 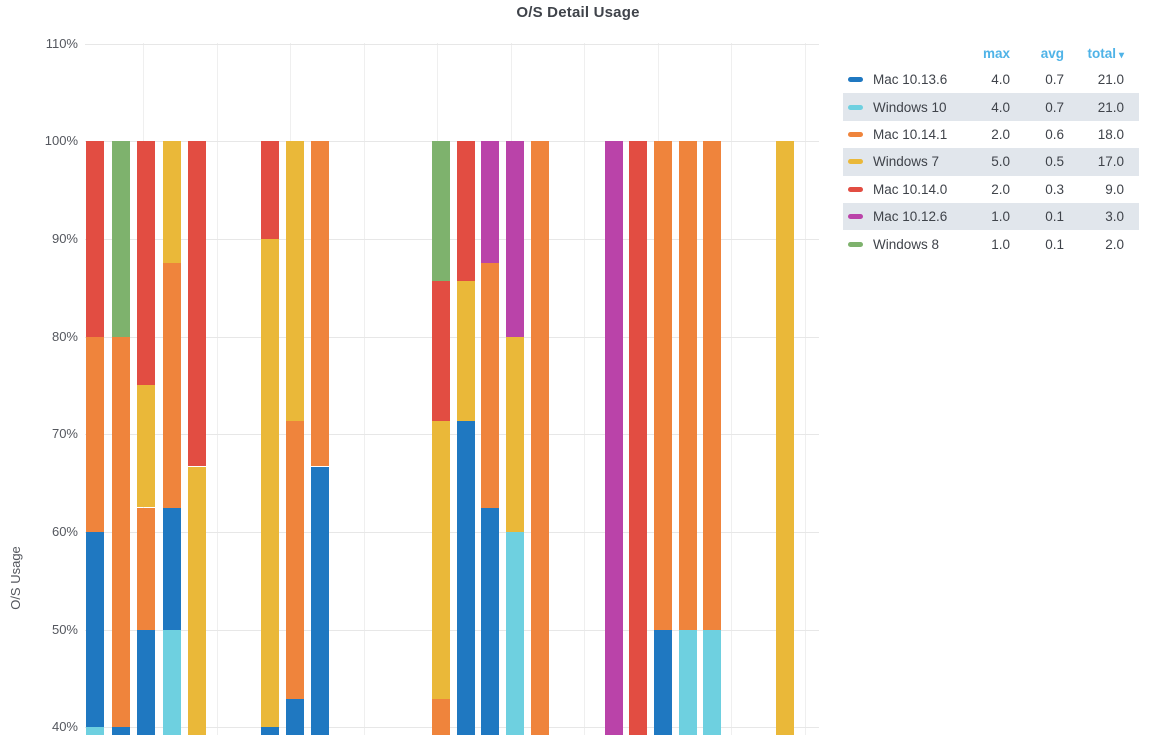 What do you see at coordinates (996, 53) in the screenshot?
I see `legend-header-max: max` at bounding box center [996, 53].